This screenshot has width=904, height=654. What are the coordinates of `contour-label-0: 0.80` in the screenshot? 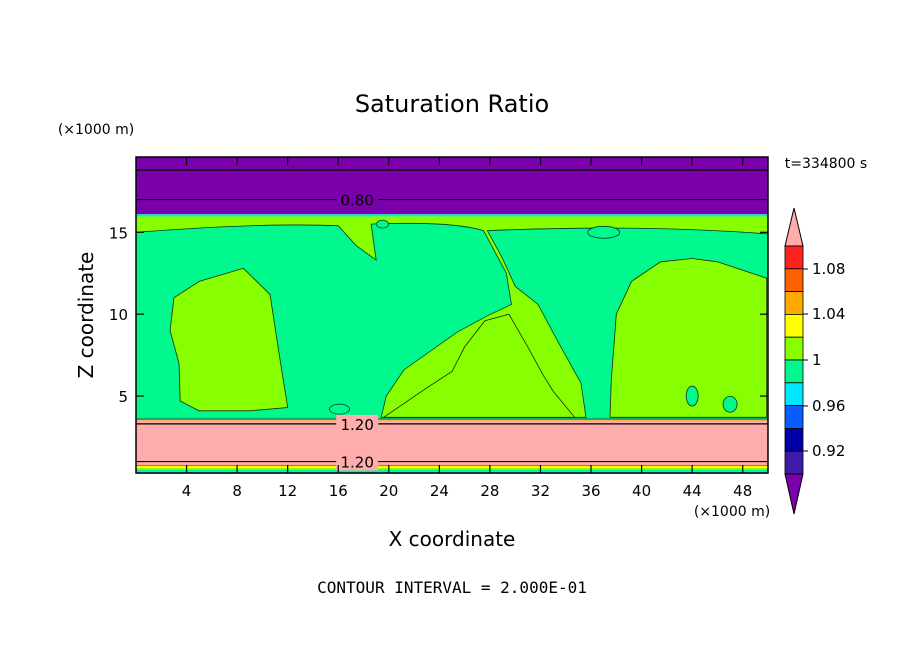 It's located at (356, 201).